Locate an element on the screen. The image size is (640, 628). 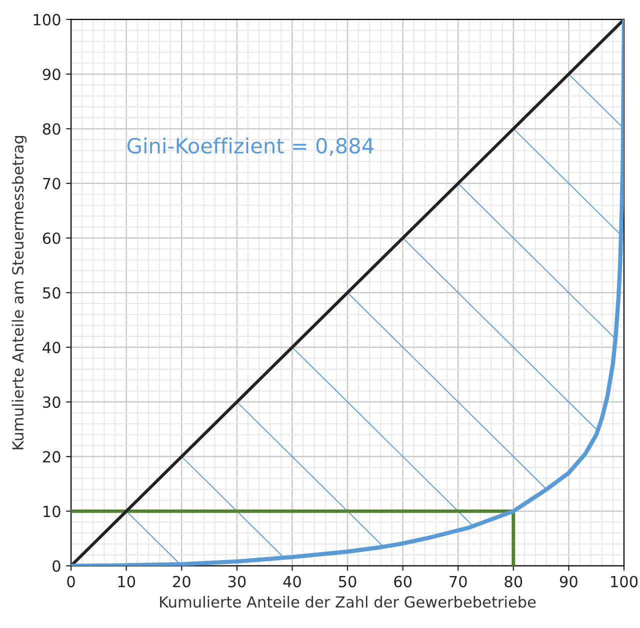
y-tick-label: 50 is located at coordinates (51, 293).